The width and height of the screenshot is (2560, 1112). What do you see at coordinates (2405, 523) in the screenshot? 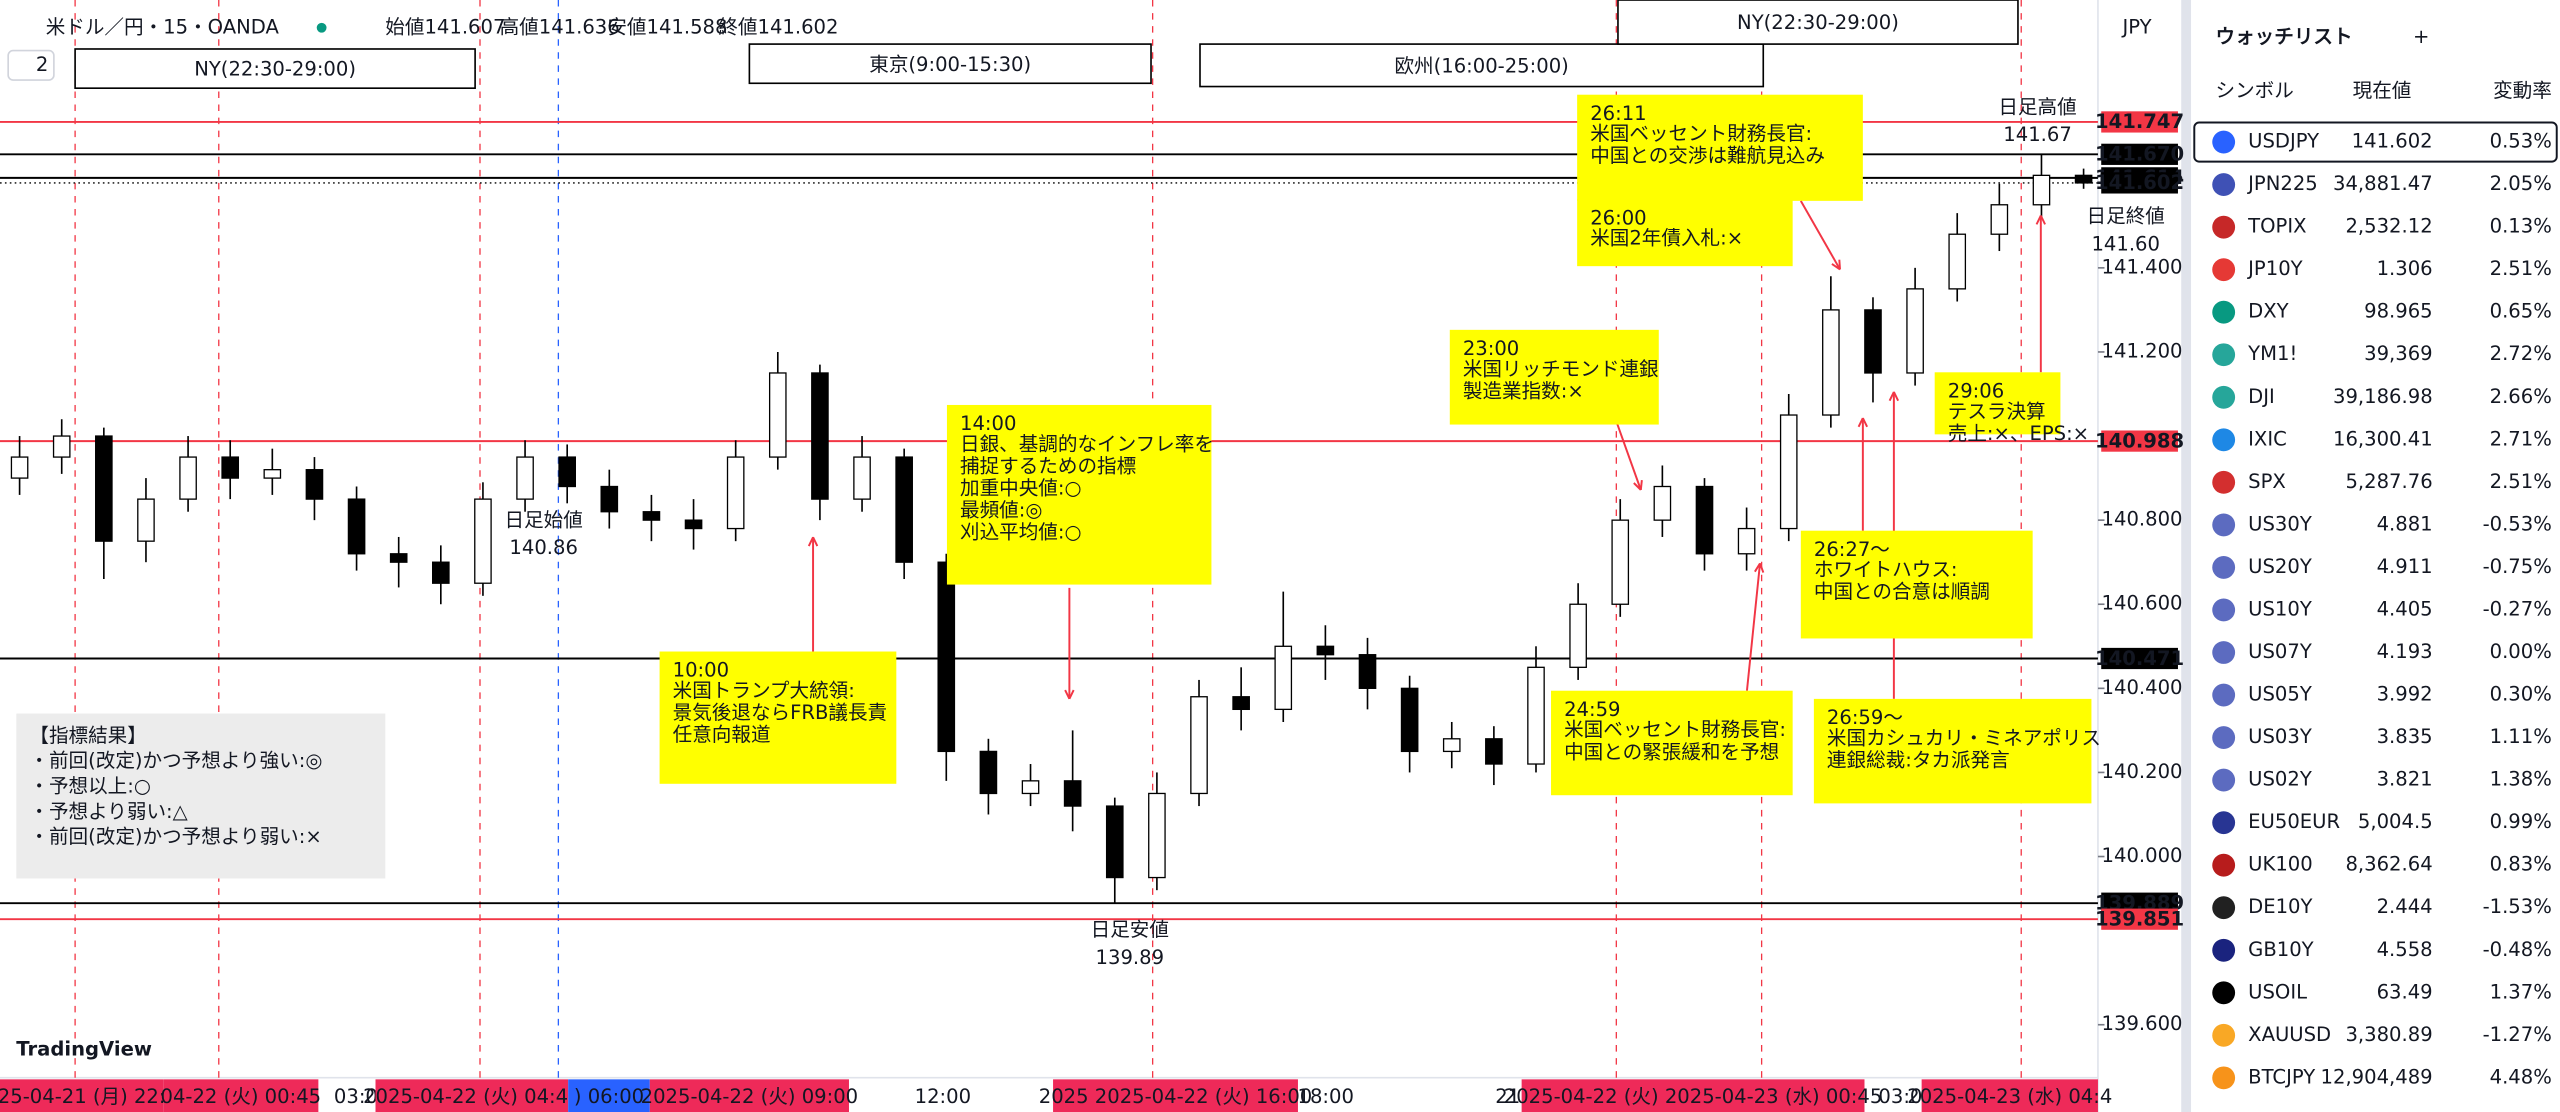
I see `price: 4.881` at bounding box center [2405, 523].